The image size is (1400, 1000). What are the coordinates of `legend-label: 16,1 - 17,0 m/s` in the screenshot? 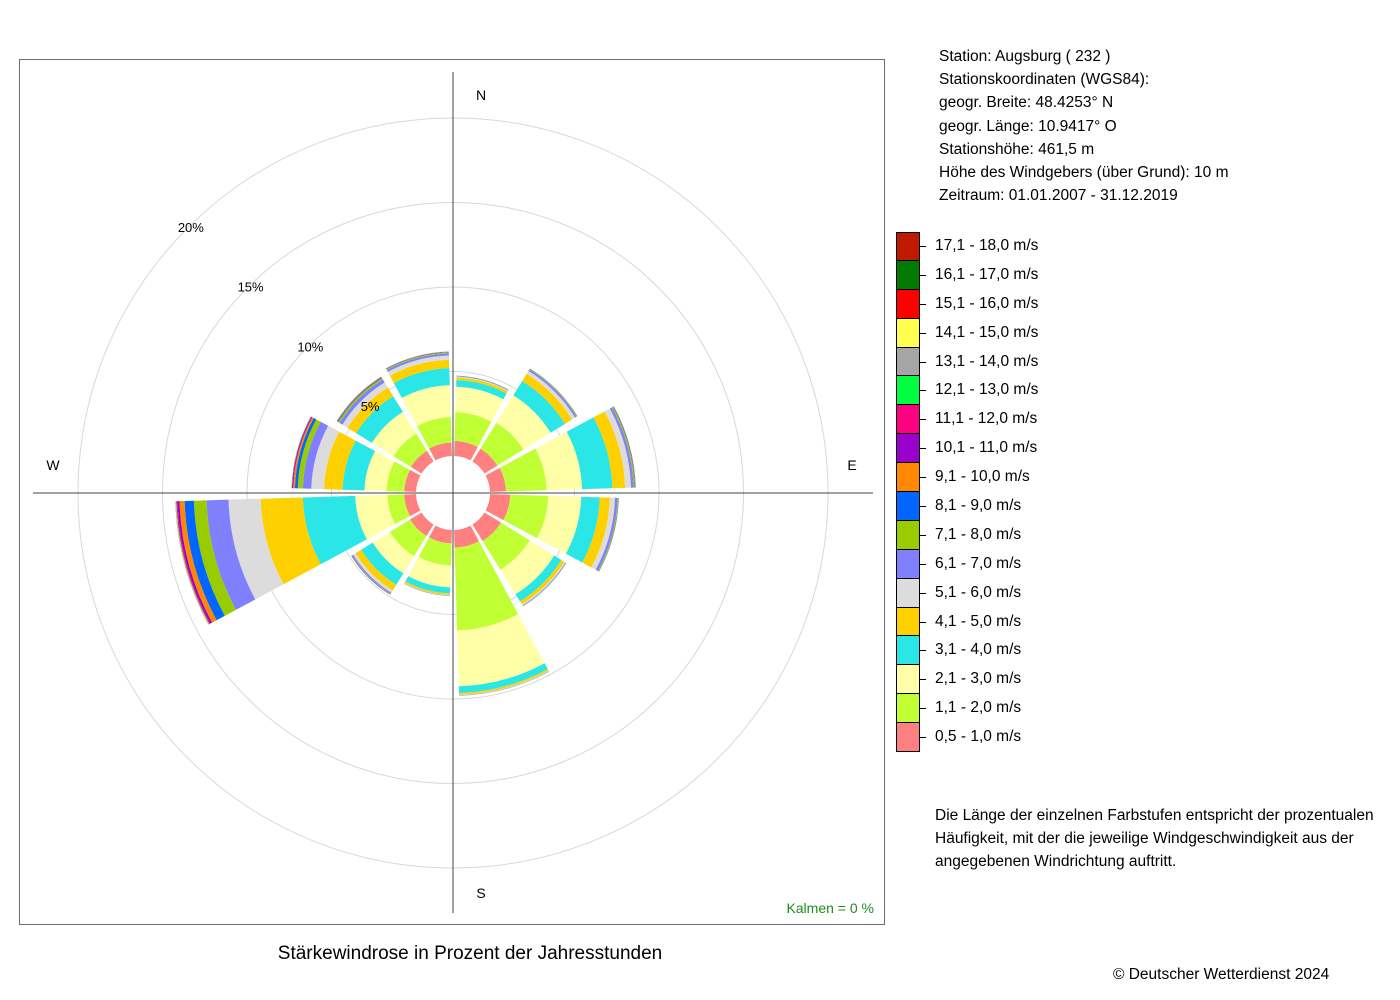 It's located at (987, 274).